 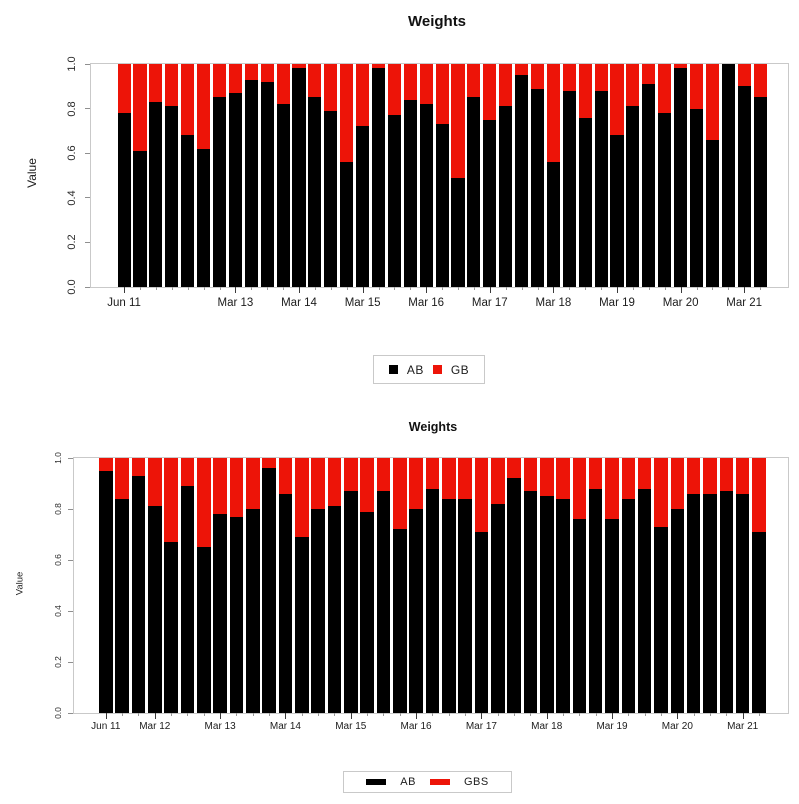 What do you see at coordinates (680, 303) in the screenshot?
I see `x-axis-label: Mar 20` at bounding box center [680, 303].